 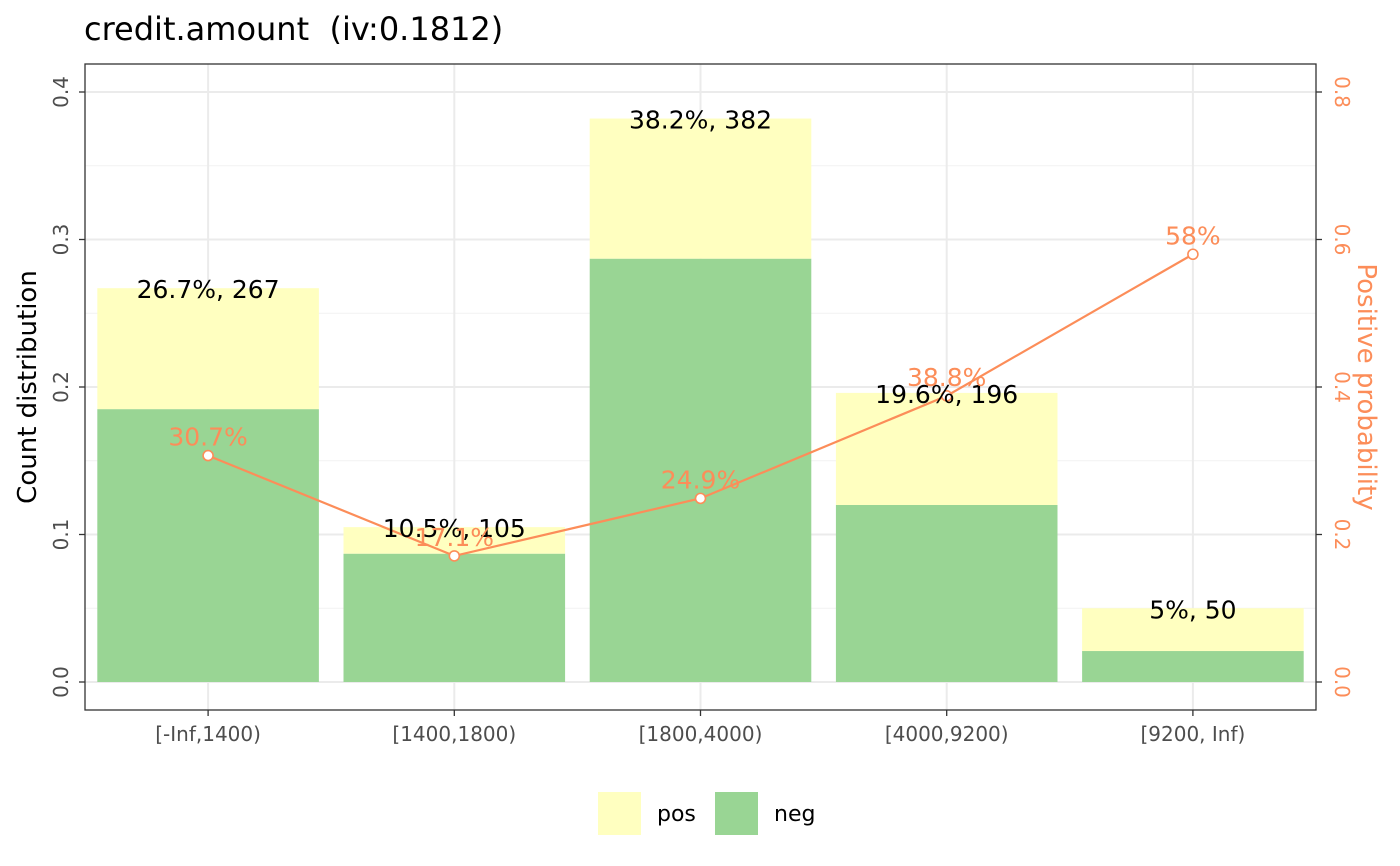 What do you see at coordinates (208, 734) in the screenshot?
I see `x-tick-label: [-Inf,1400)` at bounding box center [208, 734].